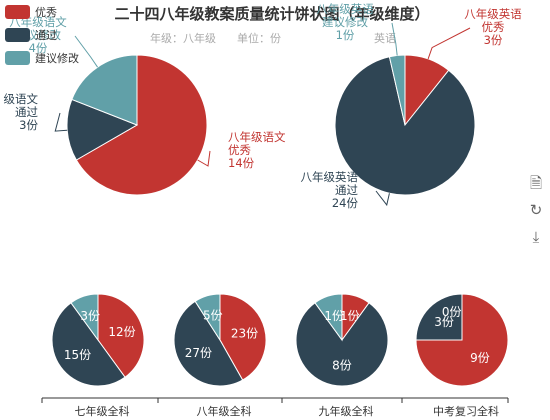  Describe the element at coordinates (57, 58) in the screenshot. I see `legend-item-label: 建议修改` at that location.